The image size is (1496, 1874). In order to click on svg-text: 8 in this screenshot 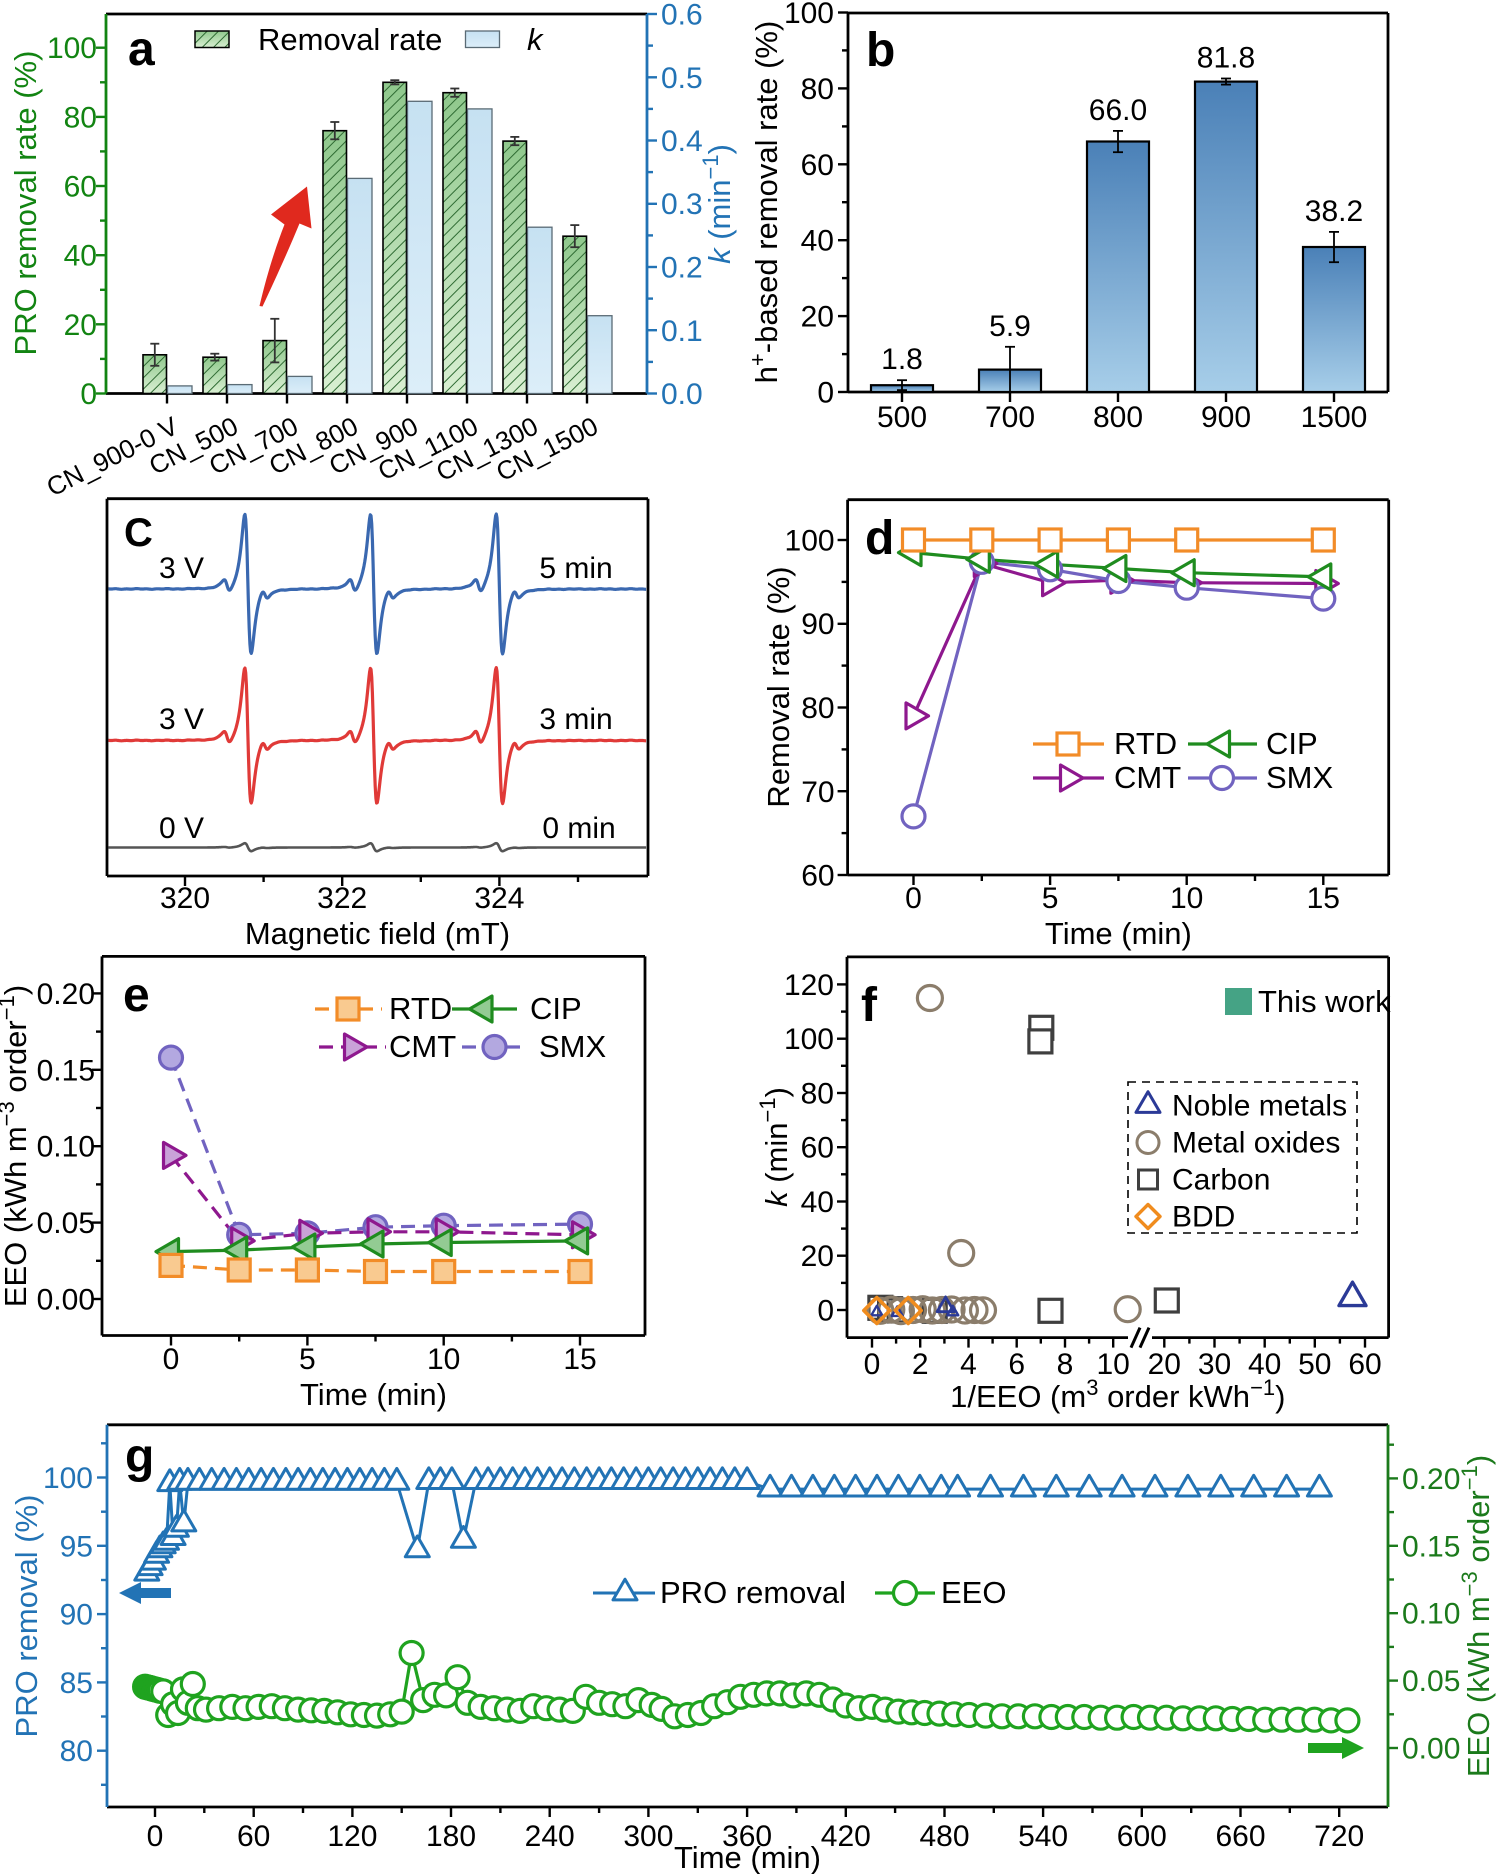, I will do `click(1065, 1364)`.